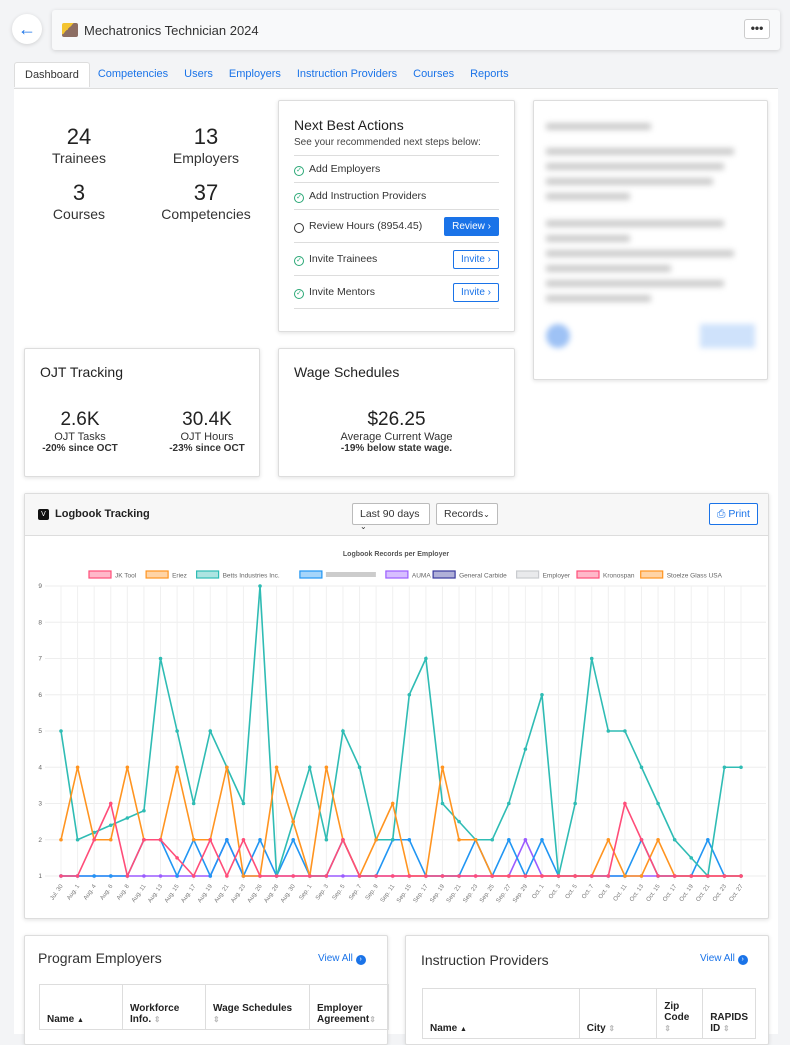  What do you see at coordinates (172, 893) in the screenshot?
I see `x-tick-label: Aug. 15` at bounding box center [172, 893].